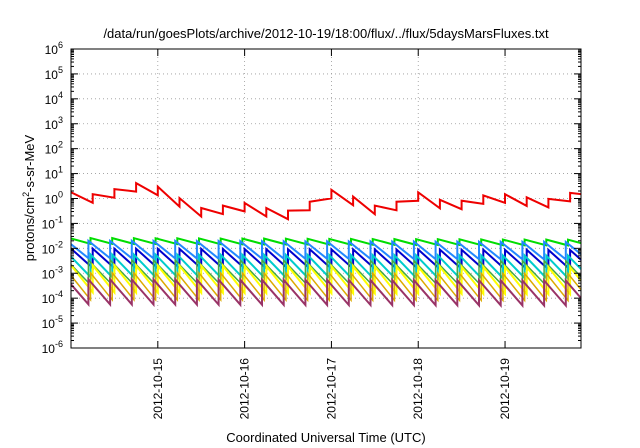 Image resolution: width=640 pixels, height=448 pixels. What do you see at coordinates (52, 272) in the screenshot?
I see `y-tick-label: 10⁻³` at bounding box center [52, 272].